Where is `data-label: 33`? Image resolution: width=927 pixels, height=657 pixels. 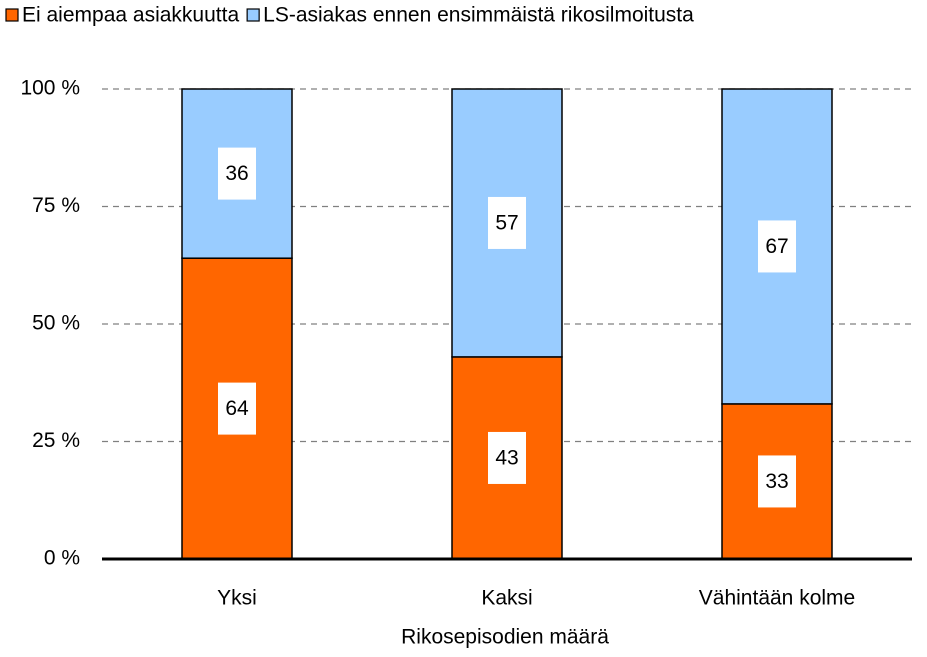
data-label: 33 is located at coordinates (776, 481).